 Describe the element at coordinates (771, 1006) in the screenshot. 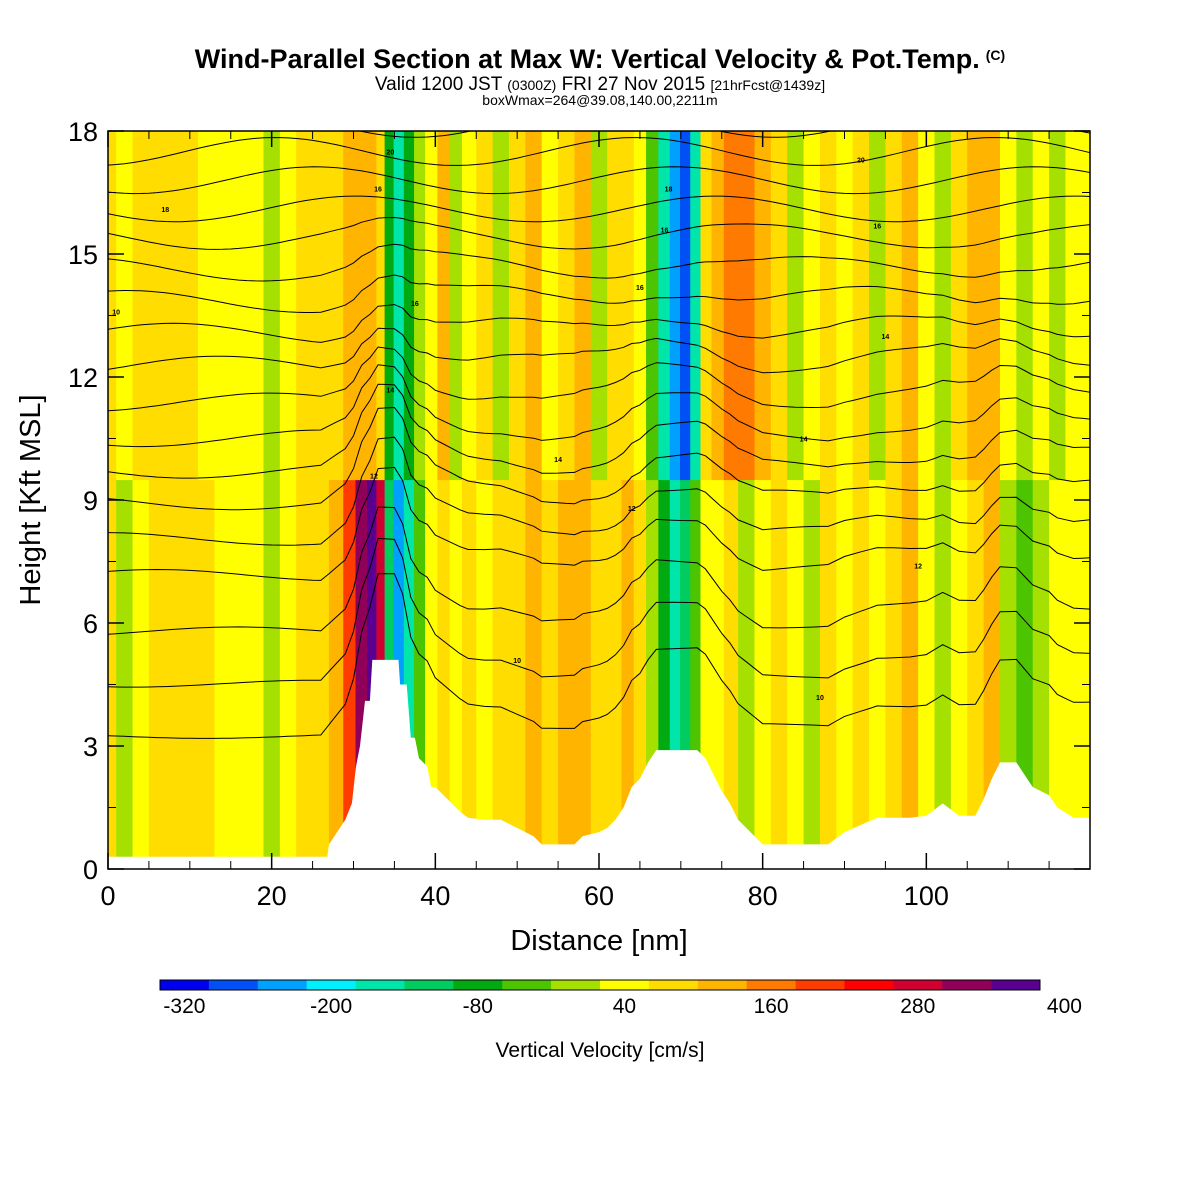

I see `colorbar-tick-label: 160` at that location.